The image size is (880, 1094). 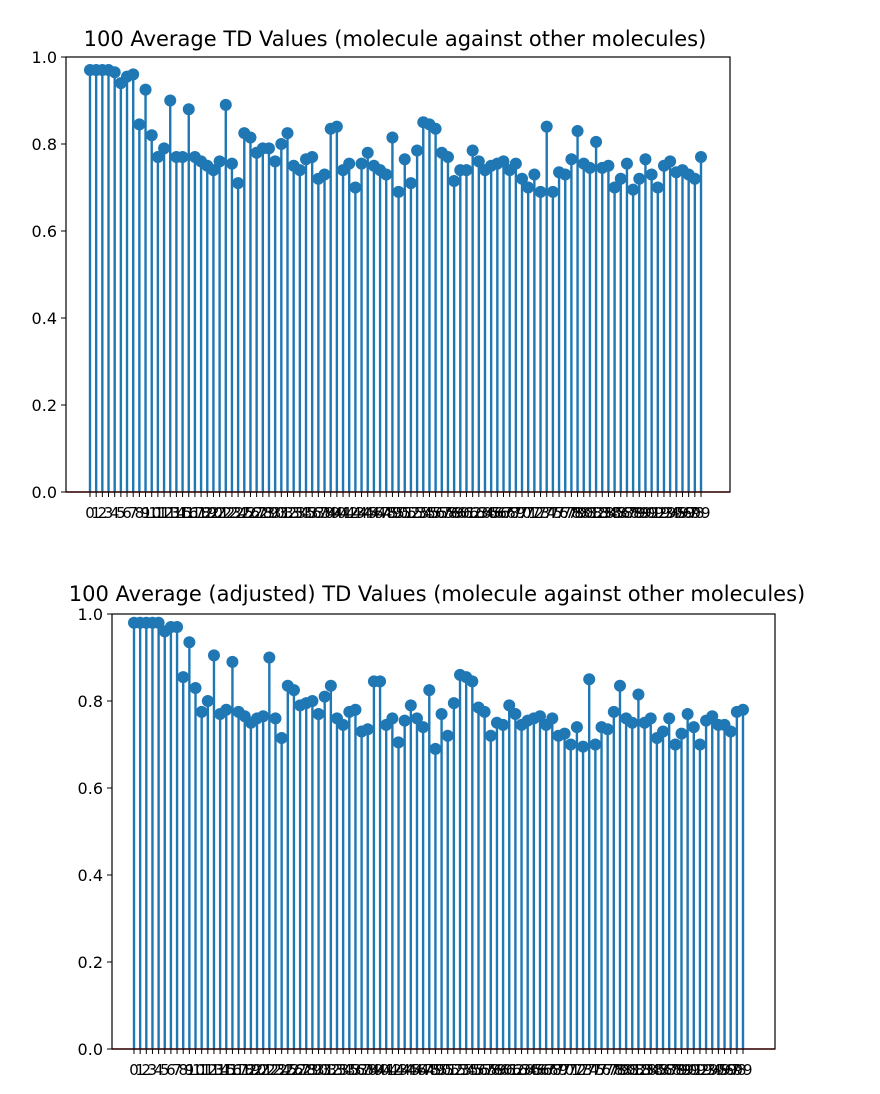 What do you see at coordinates (392, 1070) in the screenshot?
I see `x-tick-label: 42` at bounding box center [392, 1070].